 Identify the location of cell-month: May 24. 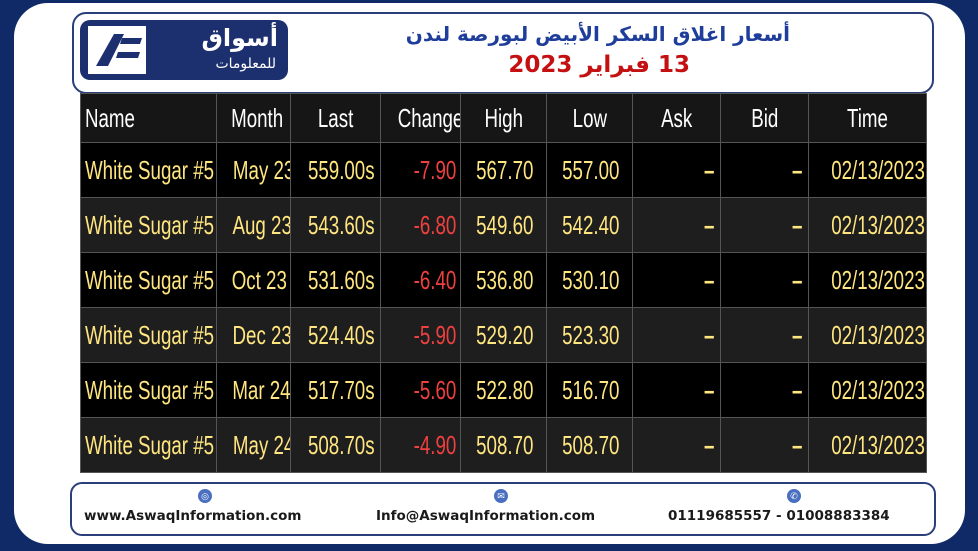
(253, 445).